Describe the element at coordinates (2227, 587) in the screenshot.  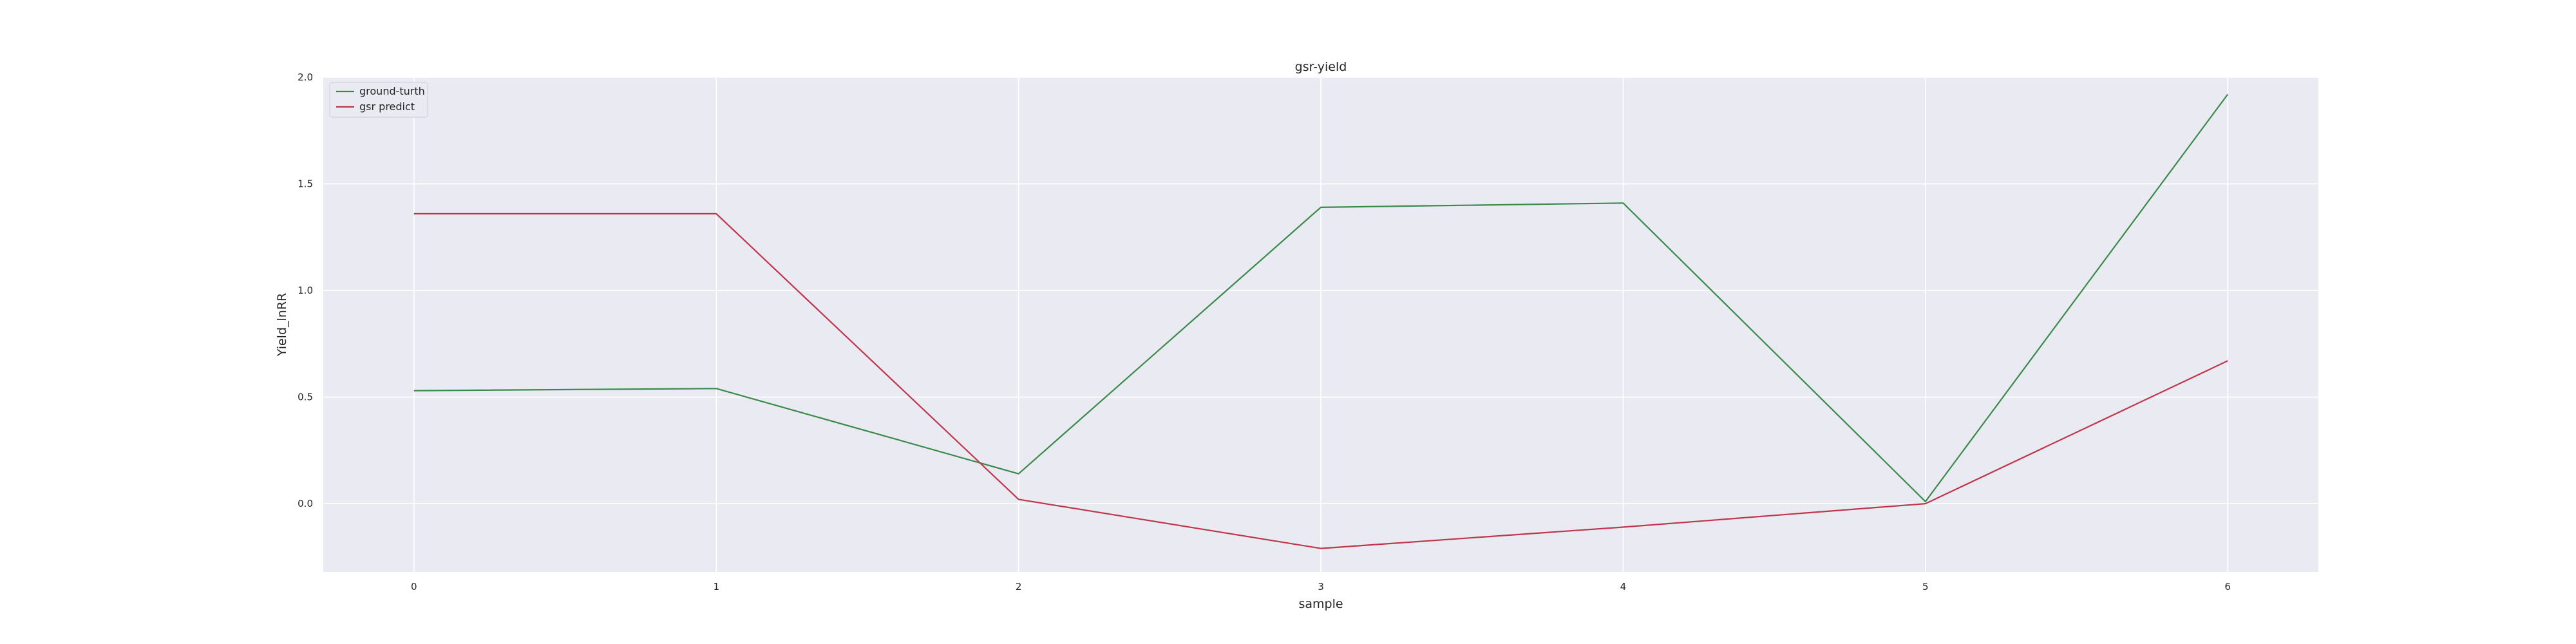
I see `x-tick-label: 6` at that location.